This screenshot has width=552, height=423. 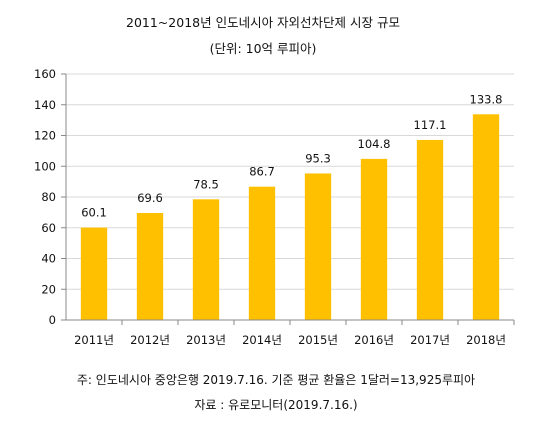 I want to click on y-tick-label: 120, so click(x=45, y=136).